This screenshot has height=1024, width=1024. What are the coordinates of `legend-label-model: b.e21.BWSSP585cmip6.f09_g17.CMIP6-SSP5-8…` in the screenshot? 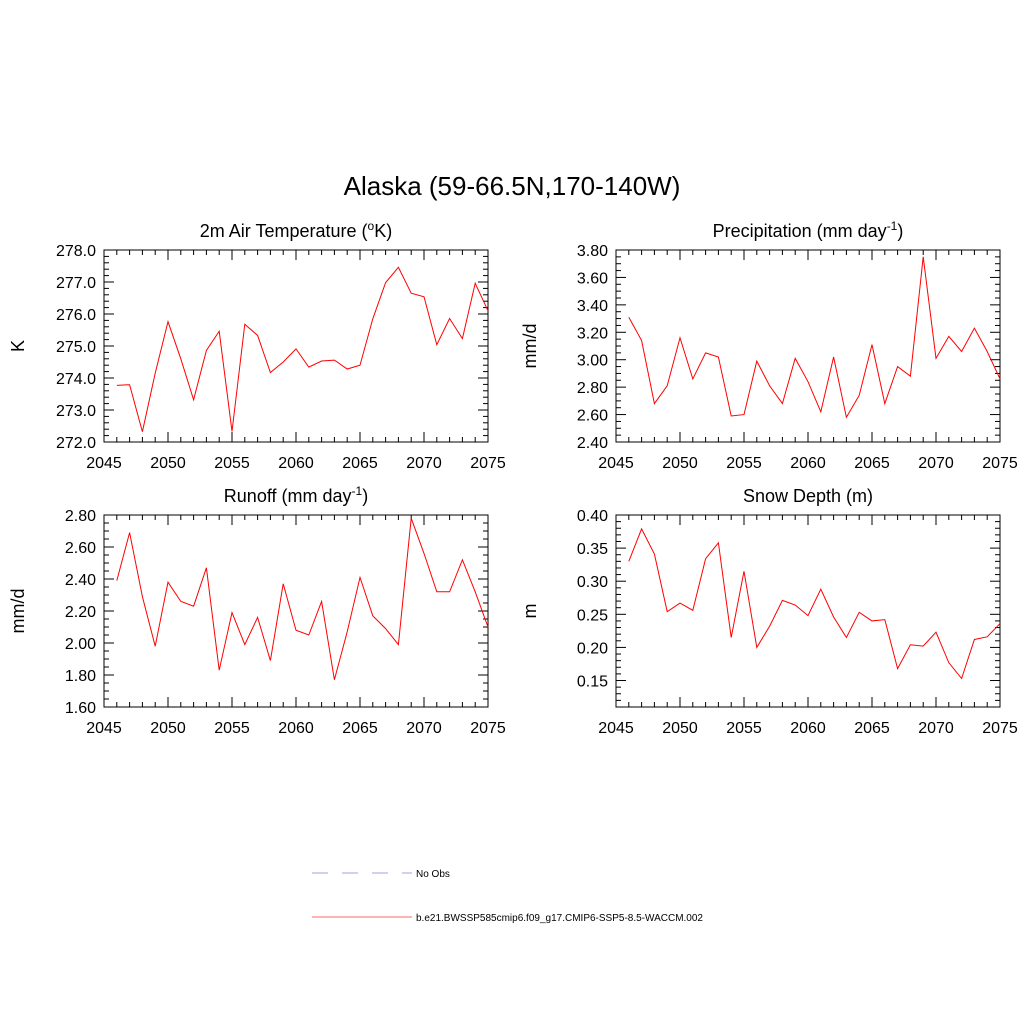 It's located at (559, 918).